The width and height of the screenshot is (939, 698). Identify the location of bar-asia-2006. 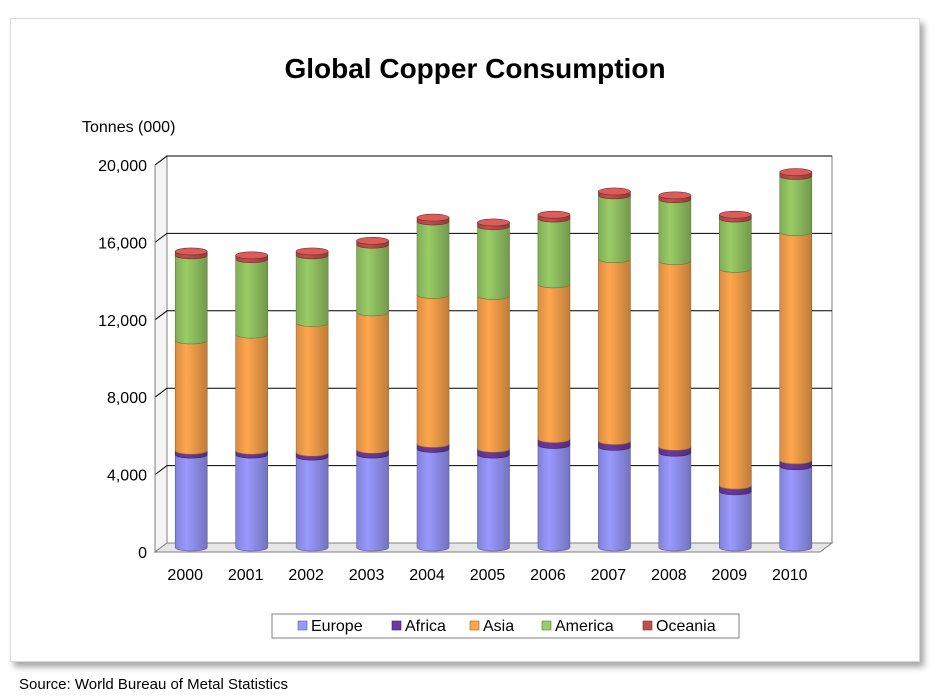
(554, 363).